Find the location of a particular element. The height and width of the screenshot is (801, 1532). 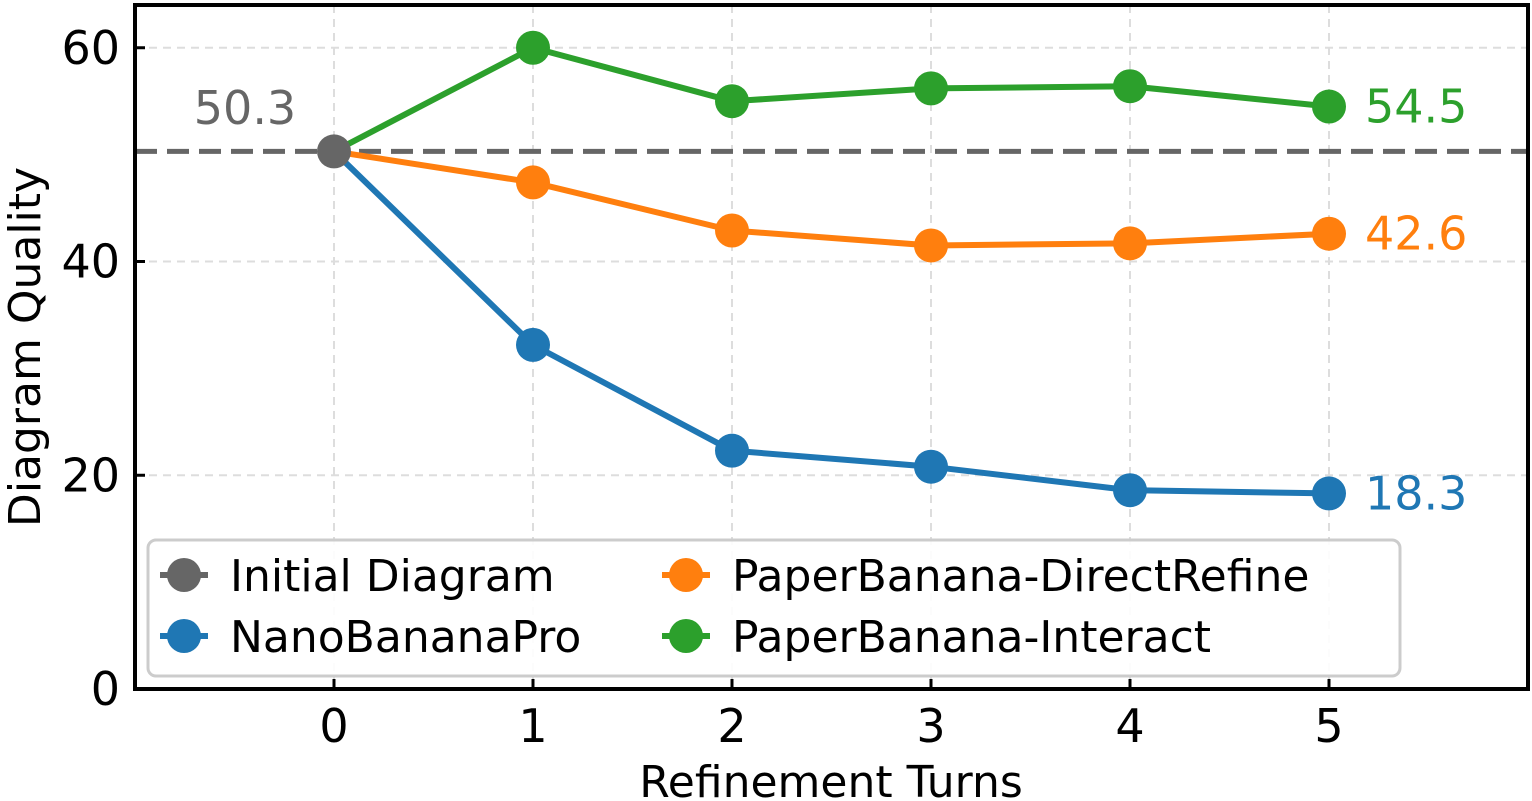

legend-box is located at coordinates (774, 608).